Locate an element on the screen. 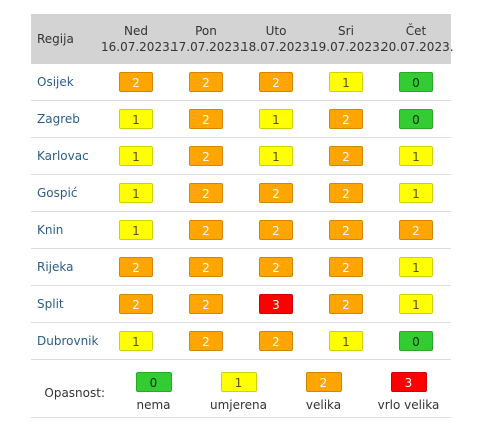  table-row: Knin 1 2 2 2 2 is located at coordinates (241, 230).